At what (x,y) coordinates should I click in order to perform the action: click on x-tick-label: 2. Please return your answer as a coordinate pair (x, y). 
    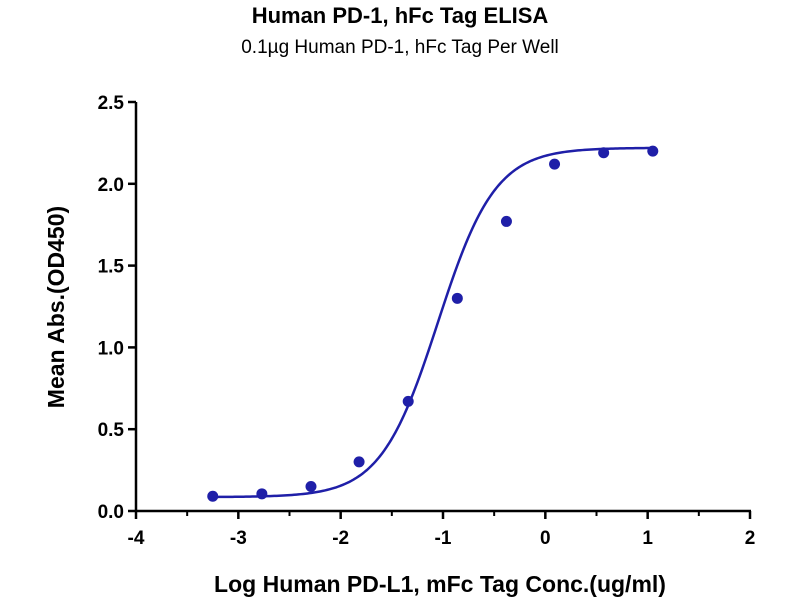
    Looking at the image, I should click on (750, 538).